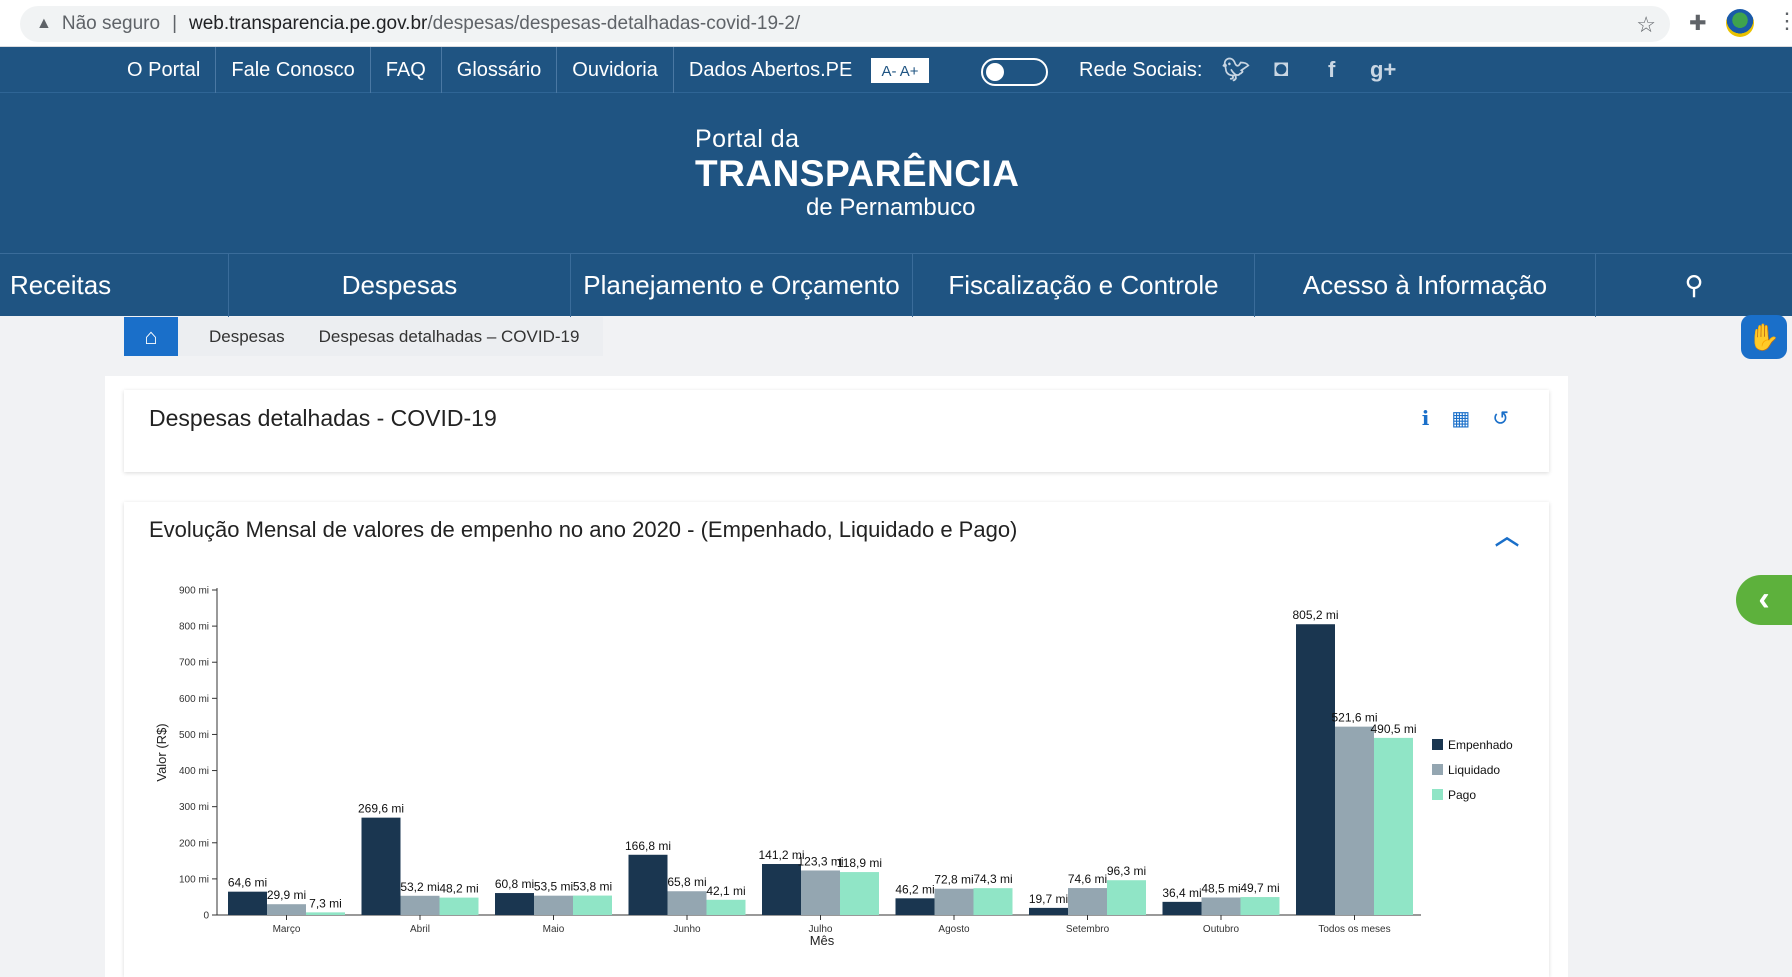 The image size is (1792, 977). I want to click on logo-line-2: TRANSPARÊNCIA, so click(857, 173).